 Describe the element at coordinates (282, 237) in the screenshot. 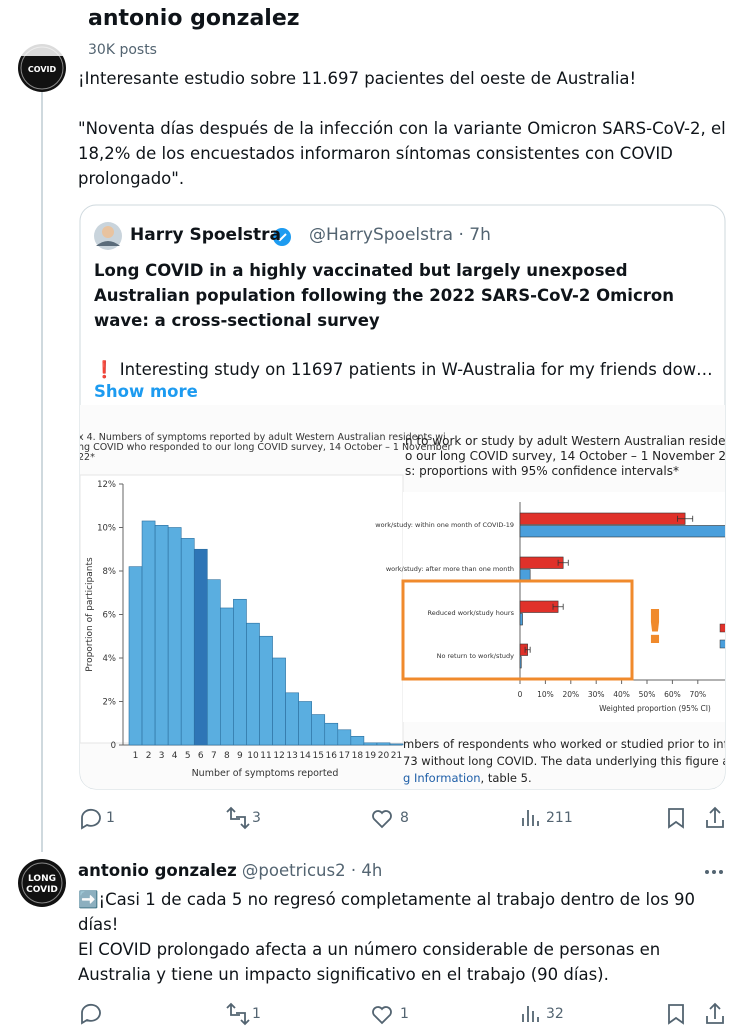

I see `verified-badge` at that location.